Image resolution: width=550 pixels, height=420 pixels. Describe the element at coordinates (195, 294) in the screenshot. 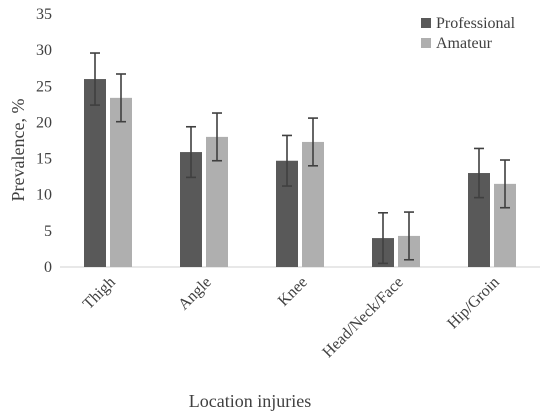

I see `category-label: Angle` at that location.